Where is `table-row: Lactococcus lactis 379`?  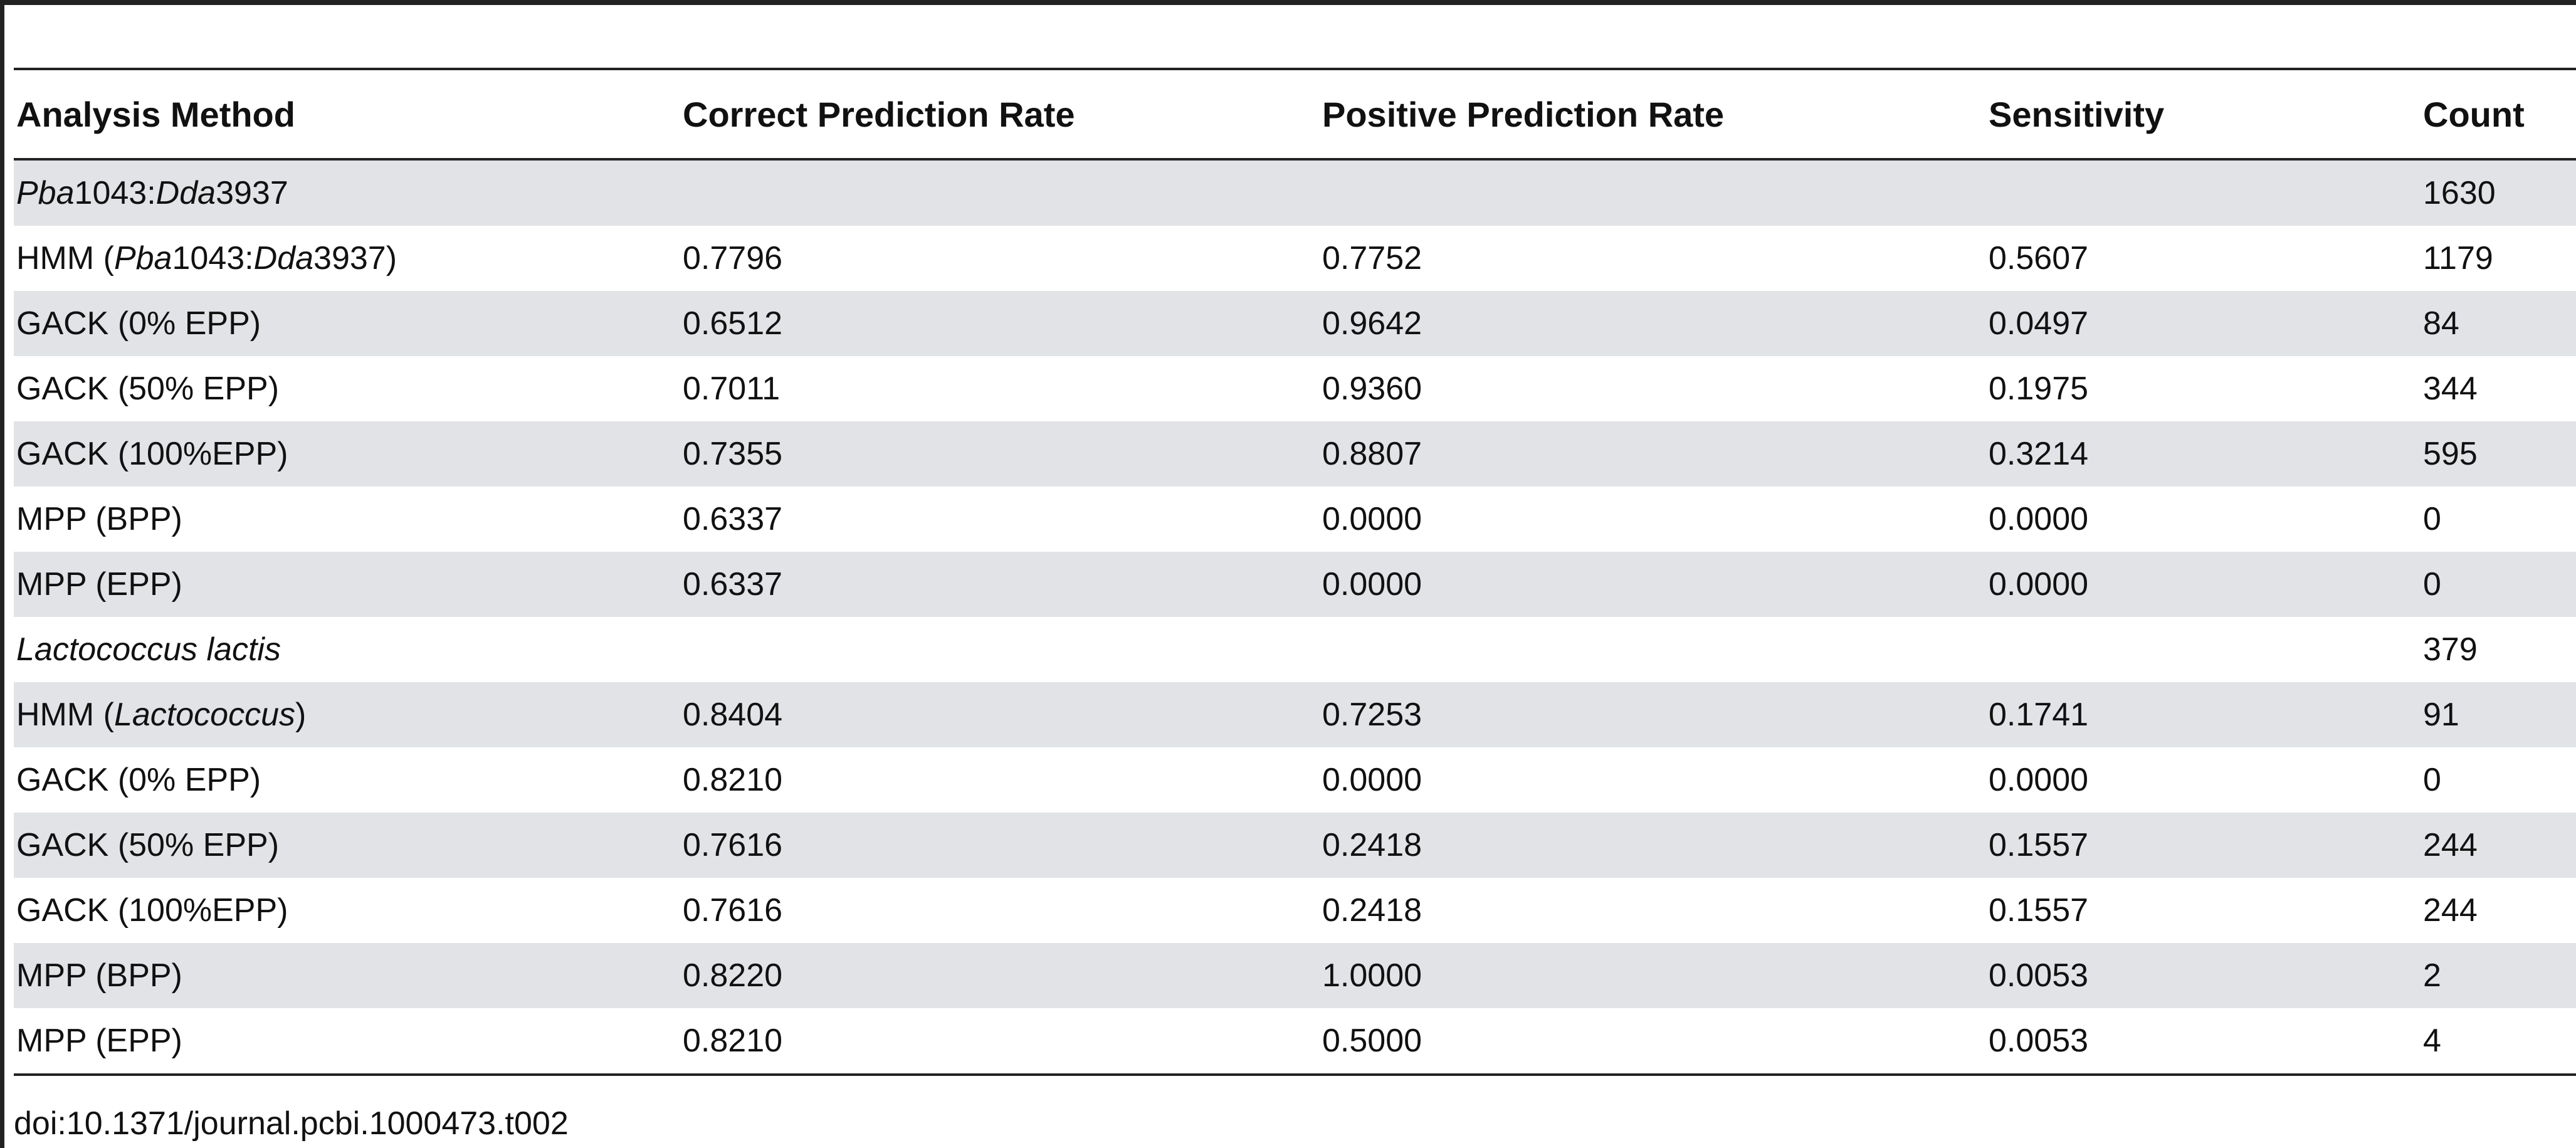
table-row: Lactococcus lactis 379 is located at coordinates (1295, 649).